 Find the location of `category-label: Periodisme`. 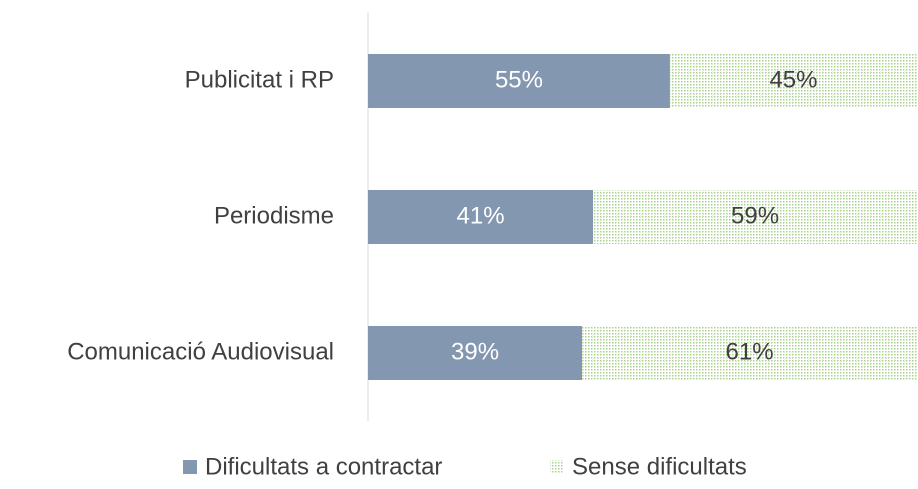

category-label: Periodisme is located at coordinates (274, 215).